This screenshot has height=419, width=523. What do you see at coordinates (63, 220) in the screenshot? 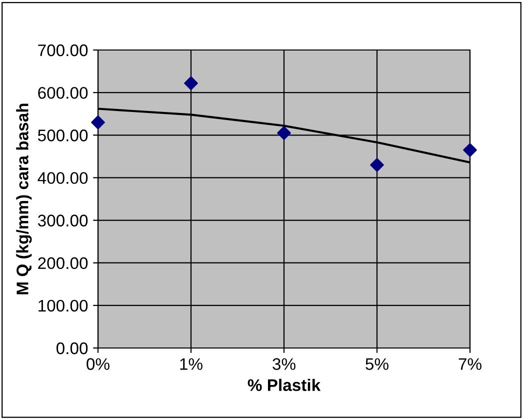
I see `y-tick-label: 300.00` at bounding box center [63, 220].